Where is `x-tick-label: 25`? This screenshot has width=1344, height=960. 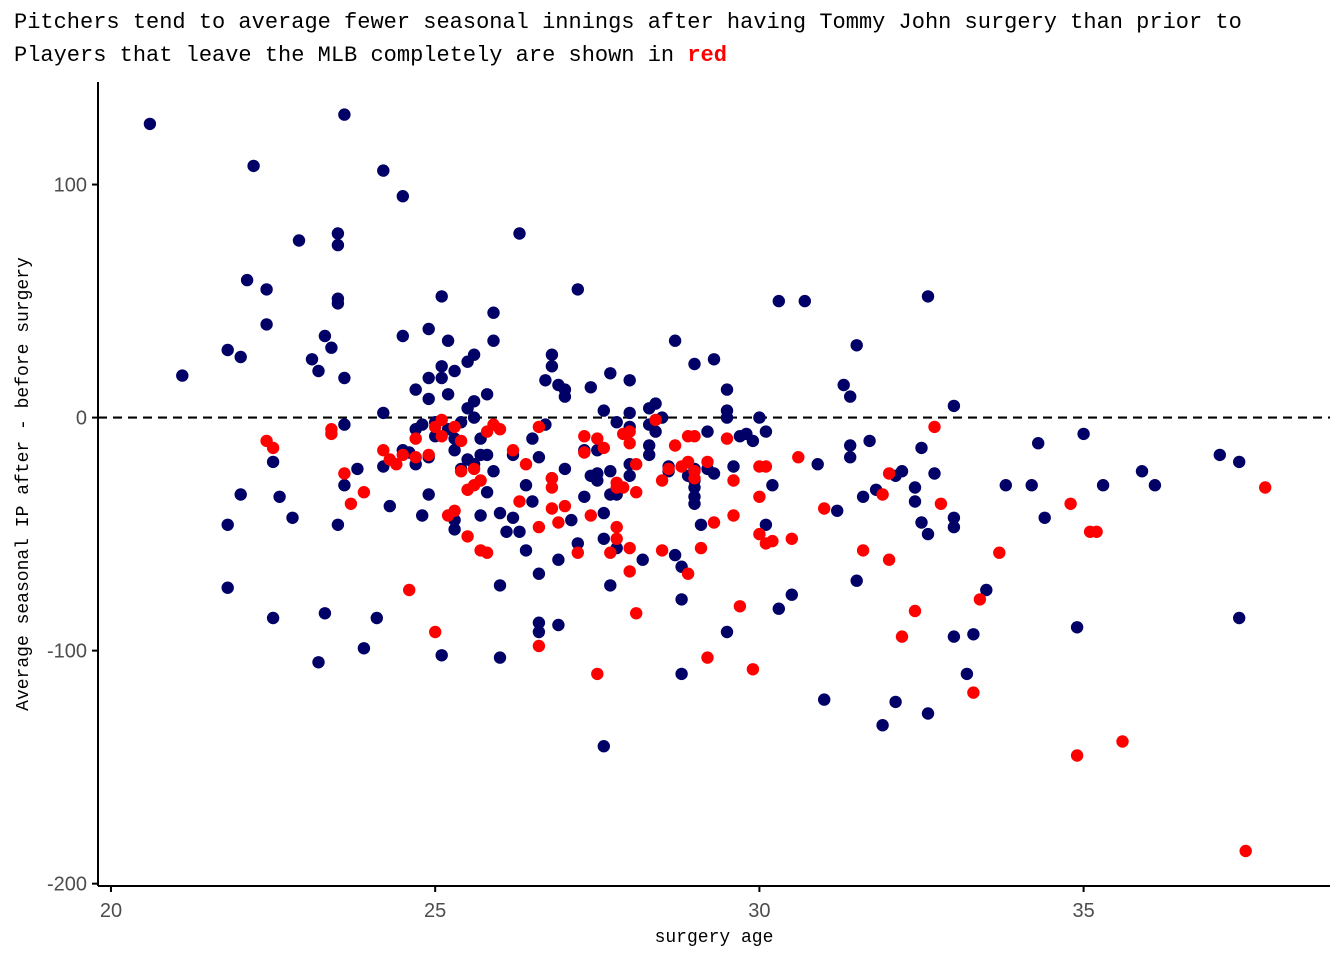
x-tick-label: 25 is located at coordinates (435, 911).